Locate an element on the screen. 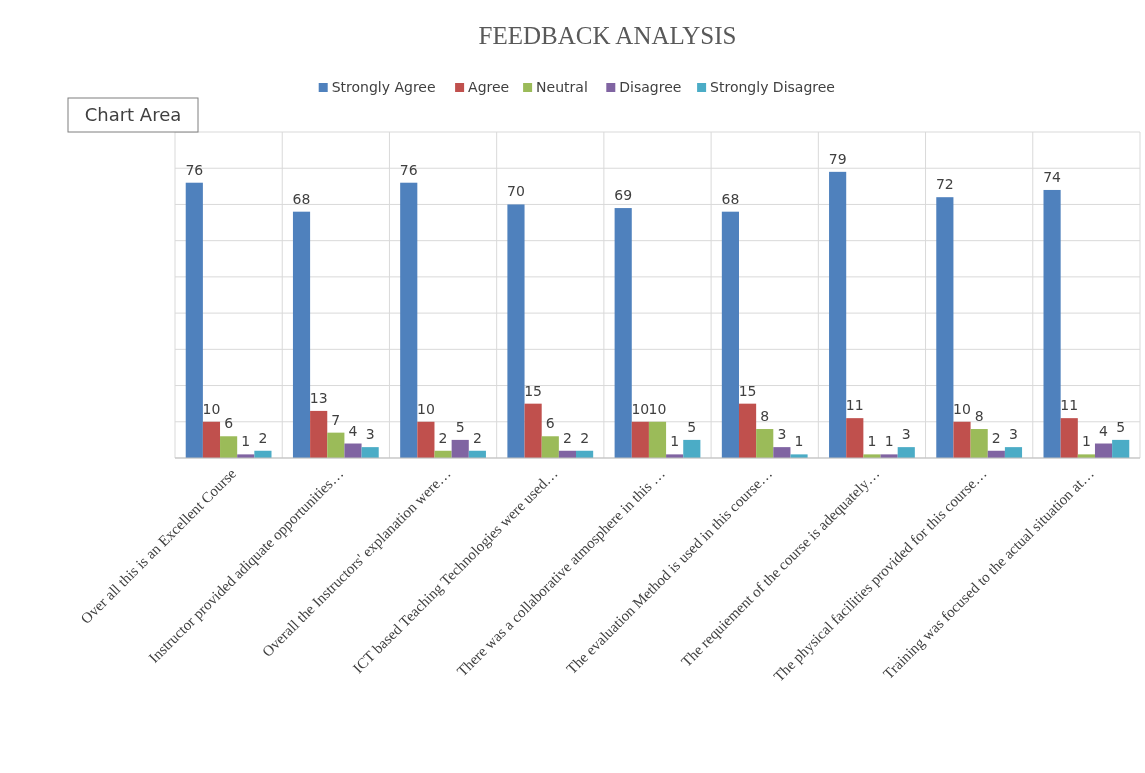 The image size is (1145, 773). legend-label: Agree is located at coordinates (489, 87).